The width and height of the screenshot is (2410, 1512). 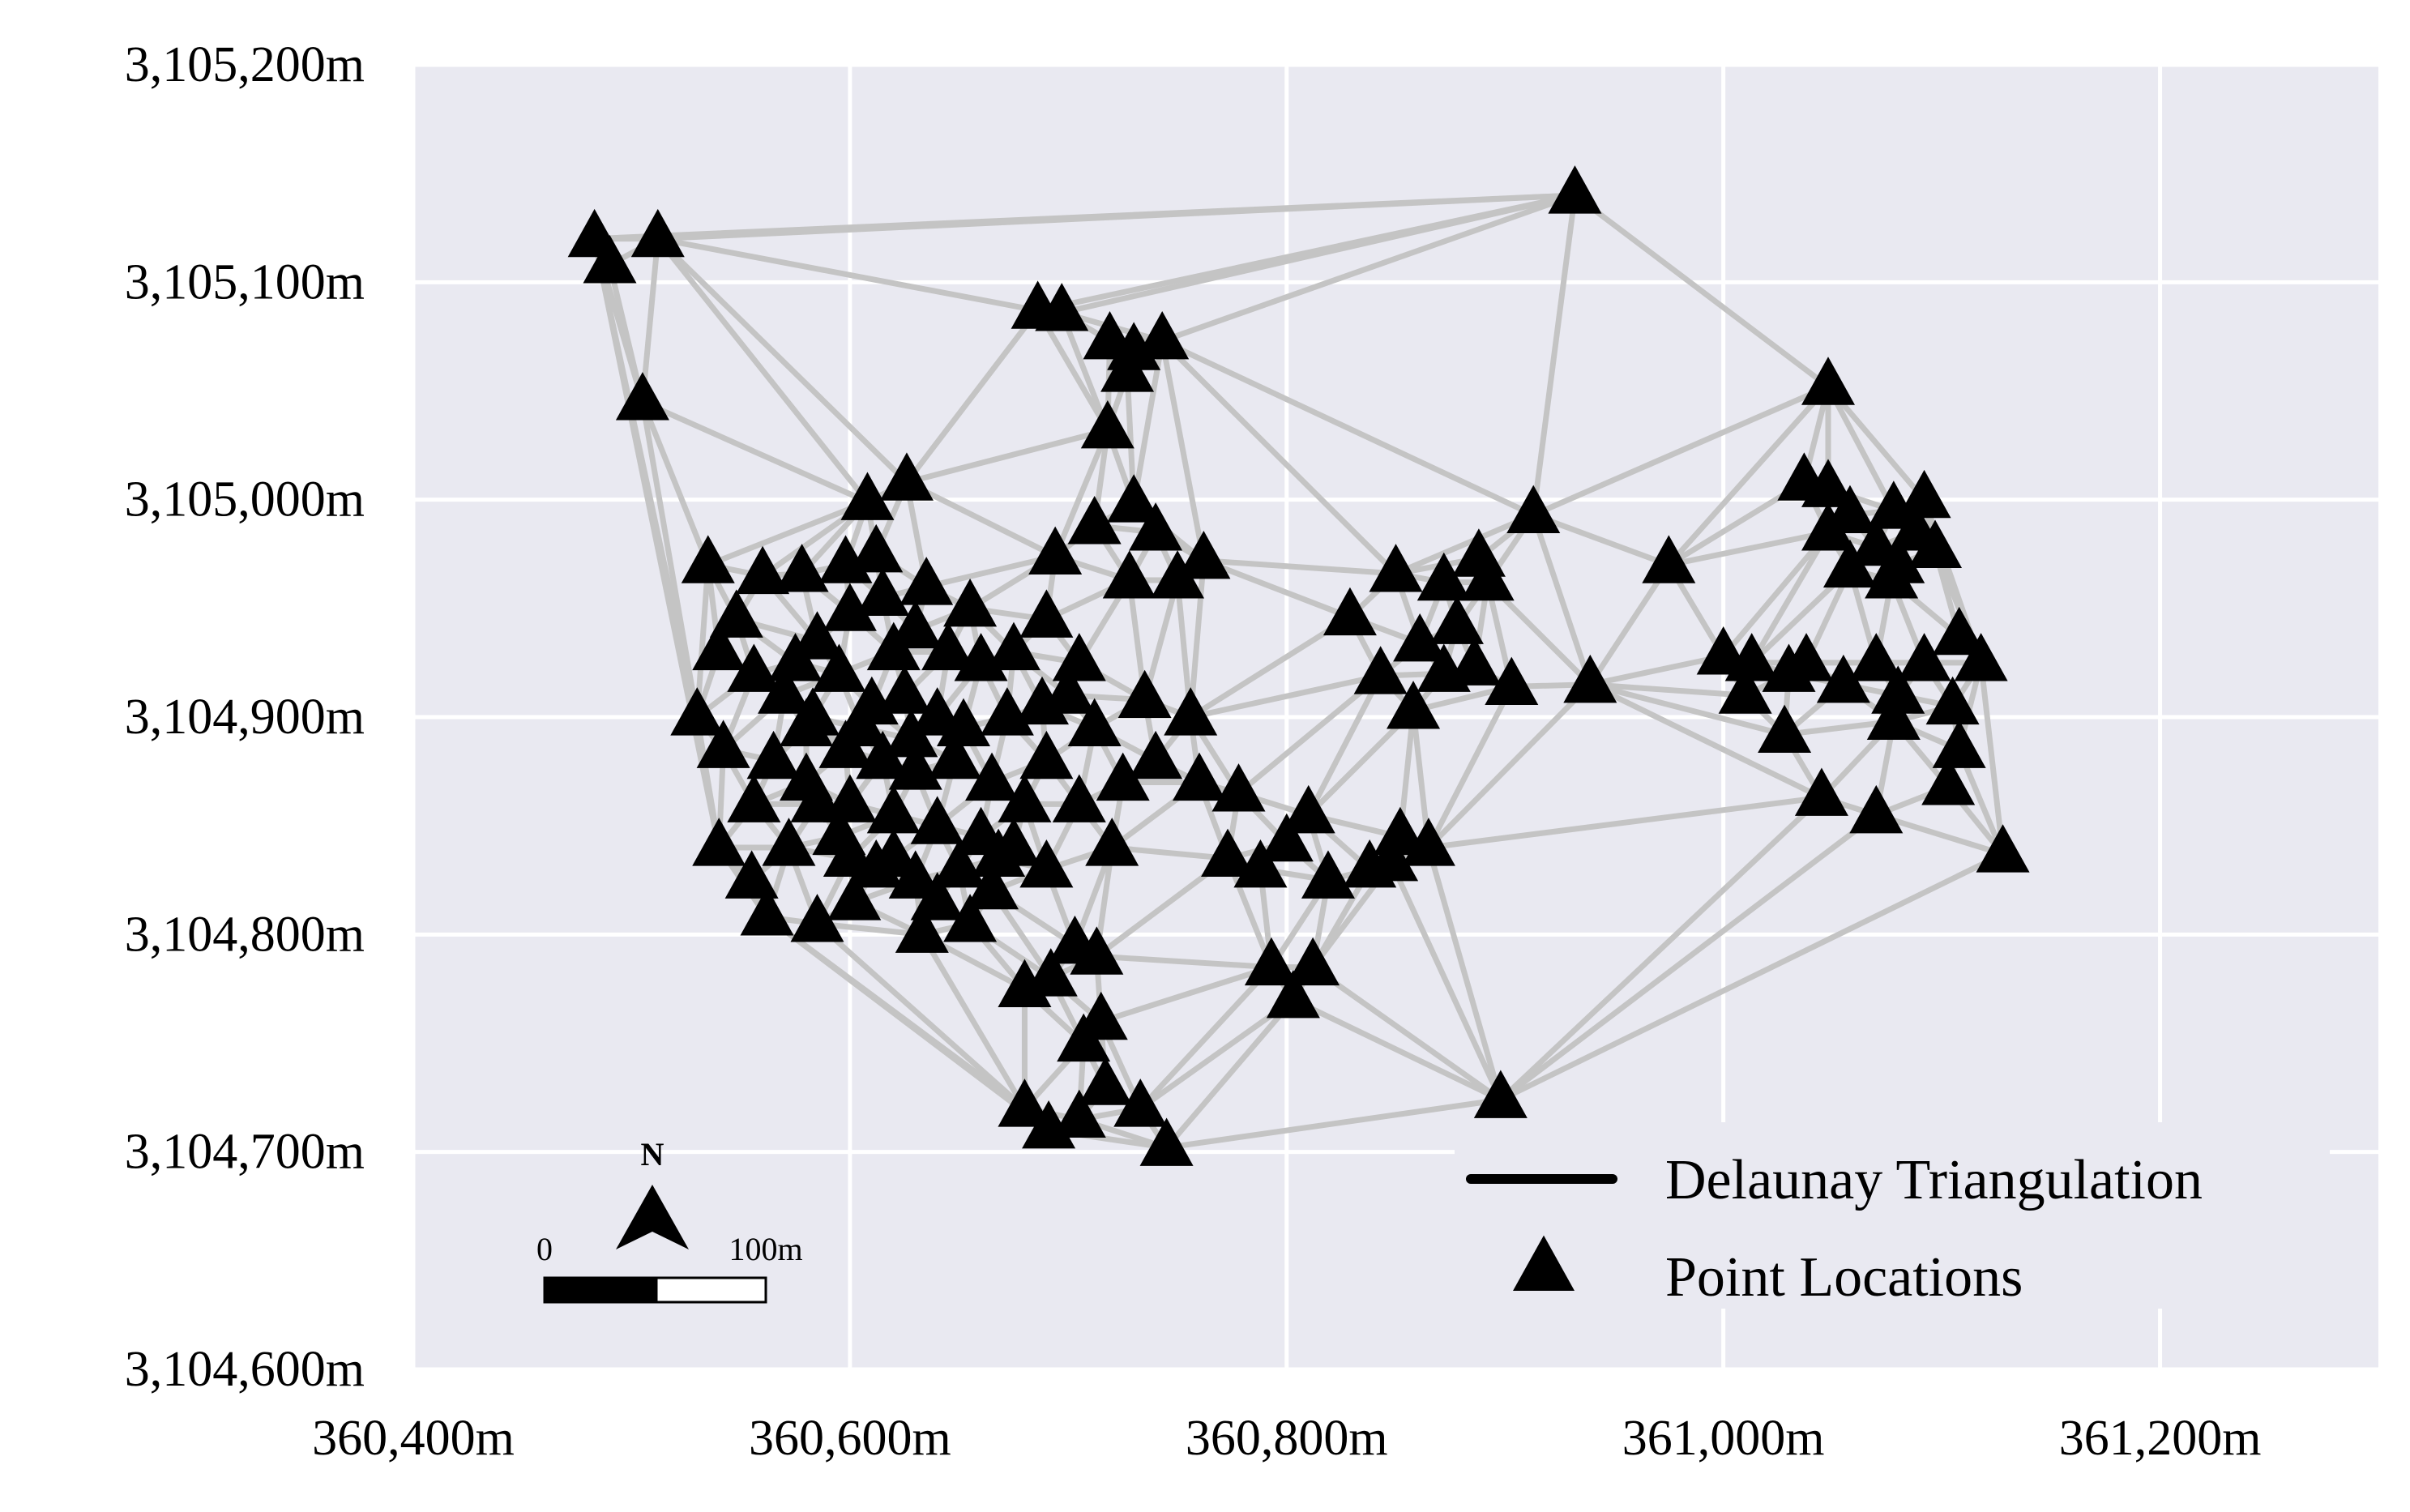 I want to click on y-tick-label: 3,105,100m, so click(x=245, y=282).